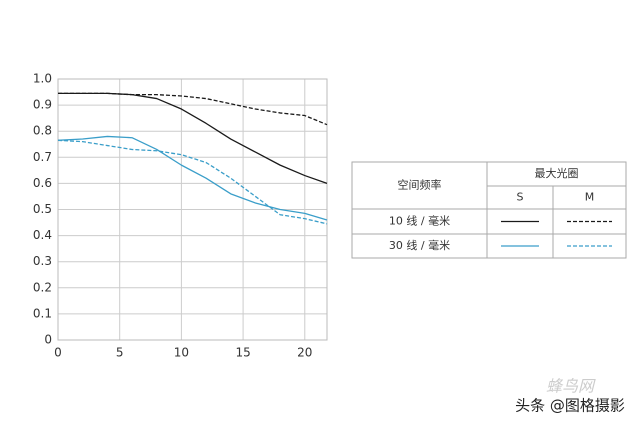  What do you see at coordinates (570, 406) in the screenshot?
I see `watermark-credit: 头条 @图格摄影` at bounding box center [570, 406].